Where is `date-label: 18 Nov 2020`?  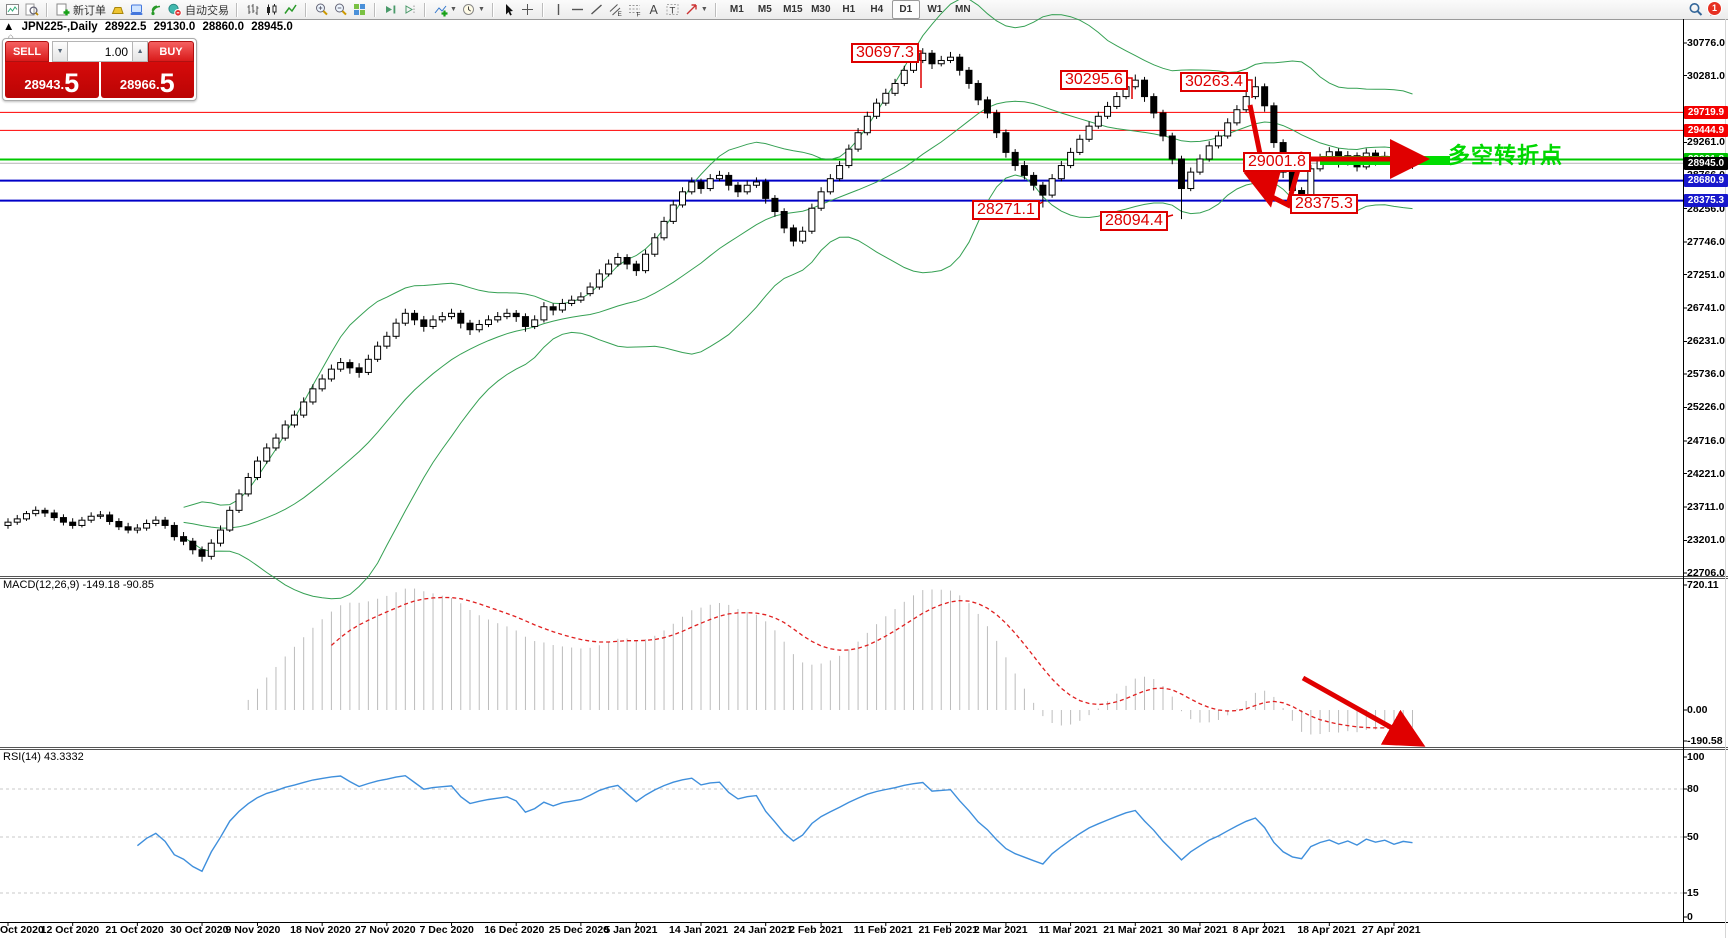
date-label: 18 Nov 2020 is located at coordinates (320, 930).